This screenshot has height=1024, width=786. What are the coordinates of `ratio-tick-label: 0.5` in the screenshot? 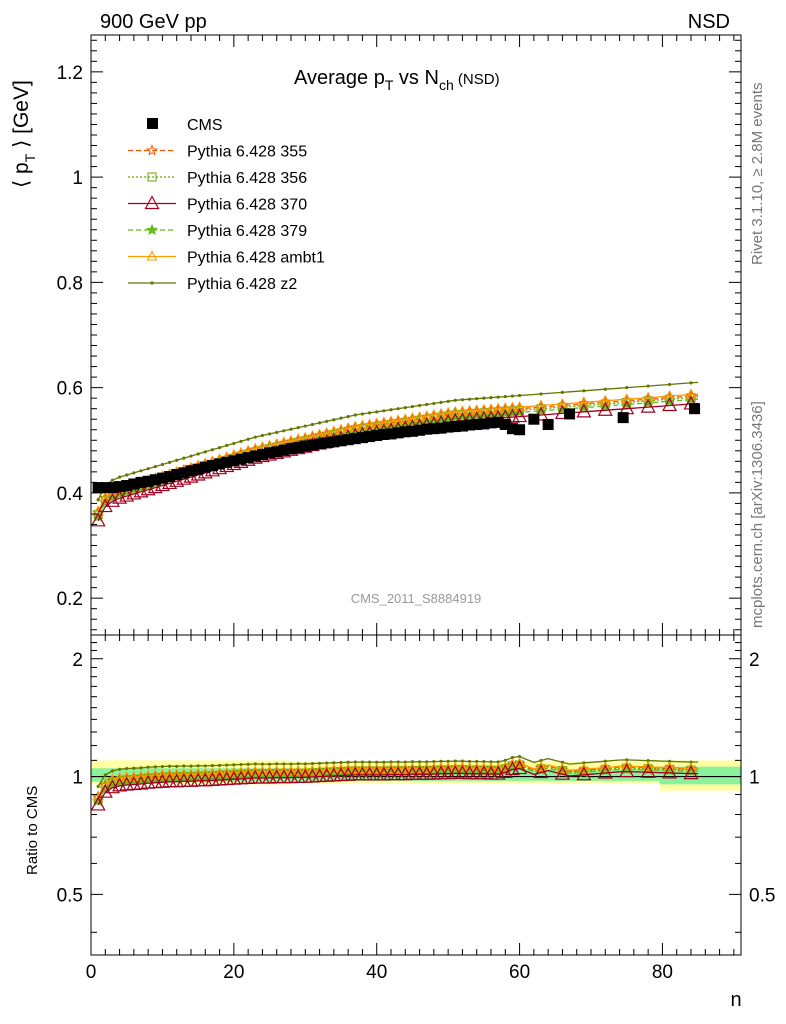 It's located at (70, 895).